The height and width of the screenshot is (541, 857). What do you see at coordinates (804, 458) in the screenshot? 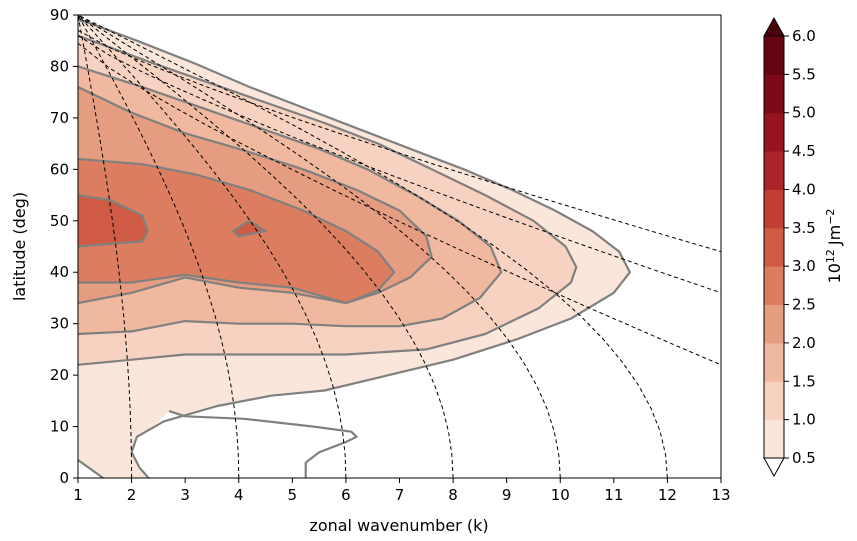
I see `colorbar-tick-label: 0.5` at bounding box center [804, 458].